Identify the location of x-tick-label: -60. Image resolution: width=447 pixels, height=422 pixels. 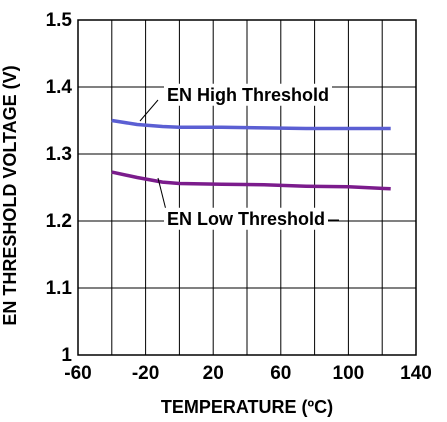
(77, 373).